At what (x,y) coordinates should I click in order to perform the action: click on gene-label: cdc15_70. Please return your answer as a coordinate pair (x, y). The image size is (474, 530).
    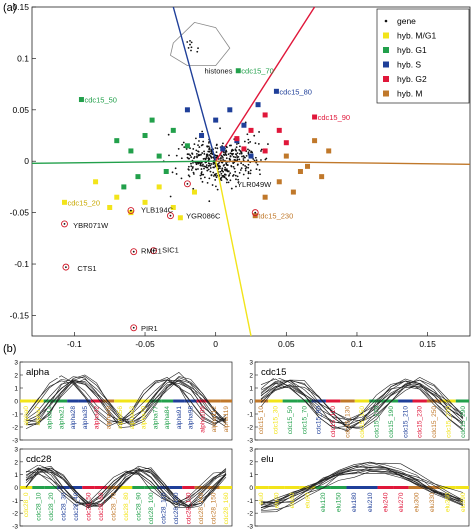
    Looking at the image, I should click on (257, 71).